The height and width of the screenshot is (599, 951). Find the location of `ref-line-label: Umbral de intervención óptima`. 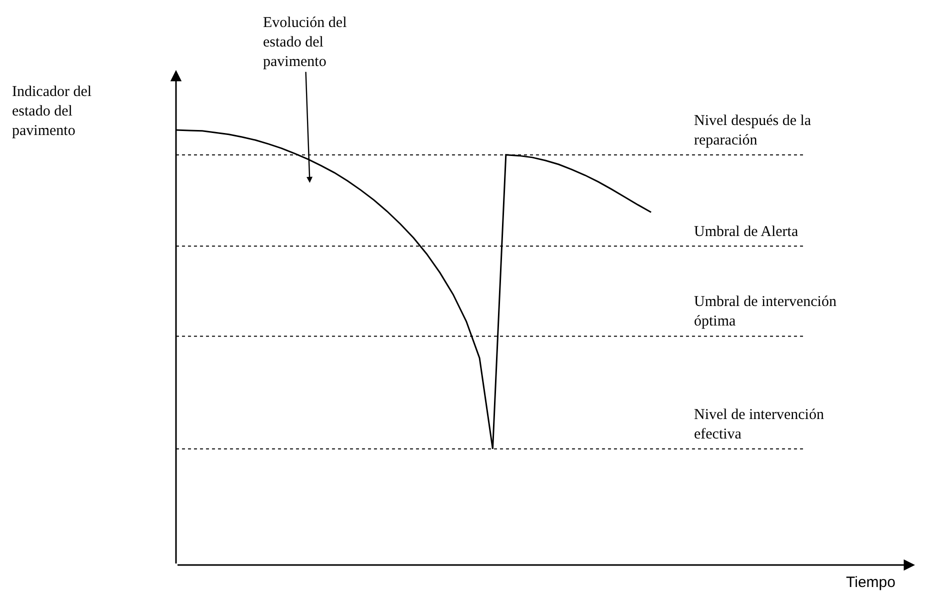

ref-line-label: Umbral de intervención óptima is located at coordinates (765, 312).